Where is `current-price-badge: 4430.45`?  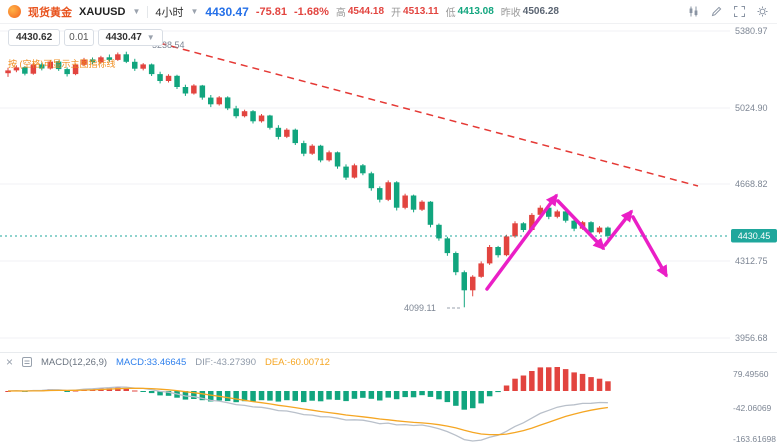 current-price-badge: 4430.45 is located at coordinates (754, 236).